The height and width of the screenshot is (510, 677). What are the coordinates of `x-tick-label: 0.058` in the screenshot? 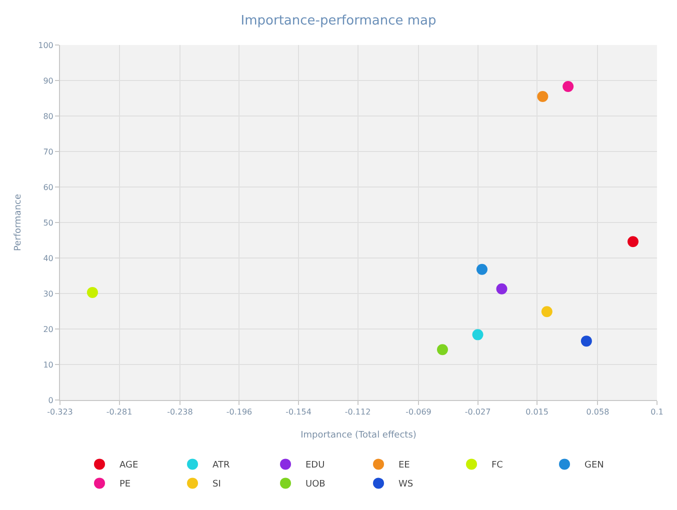 It's located at (598, 412).